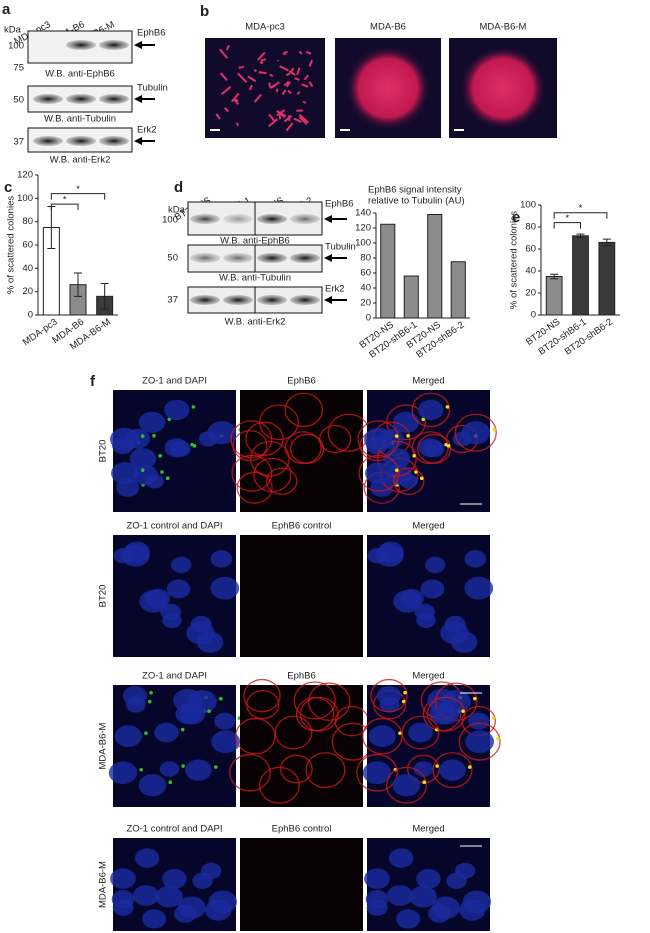 Image resolution: width=650 pixels, height=933 pixels. What do you see at coordinates (301, 381) in the screenshot?
I see `column-title: EphB6` at bounding box center [301, 381].